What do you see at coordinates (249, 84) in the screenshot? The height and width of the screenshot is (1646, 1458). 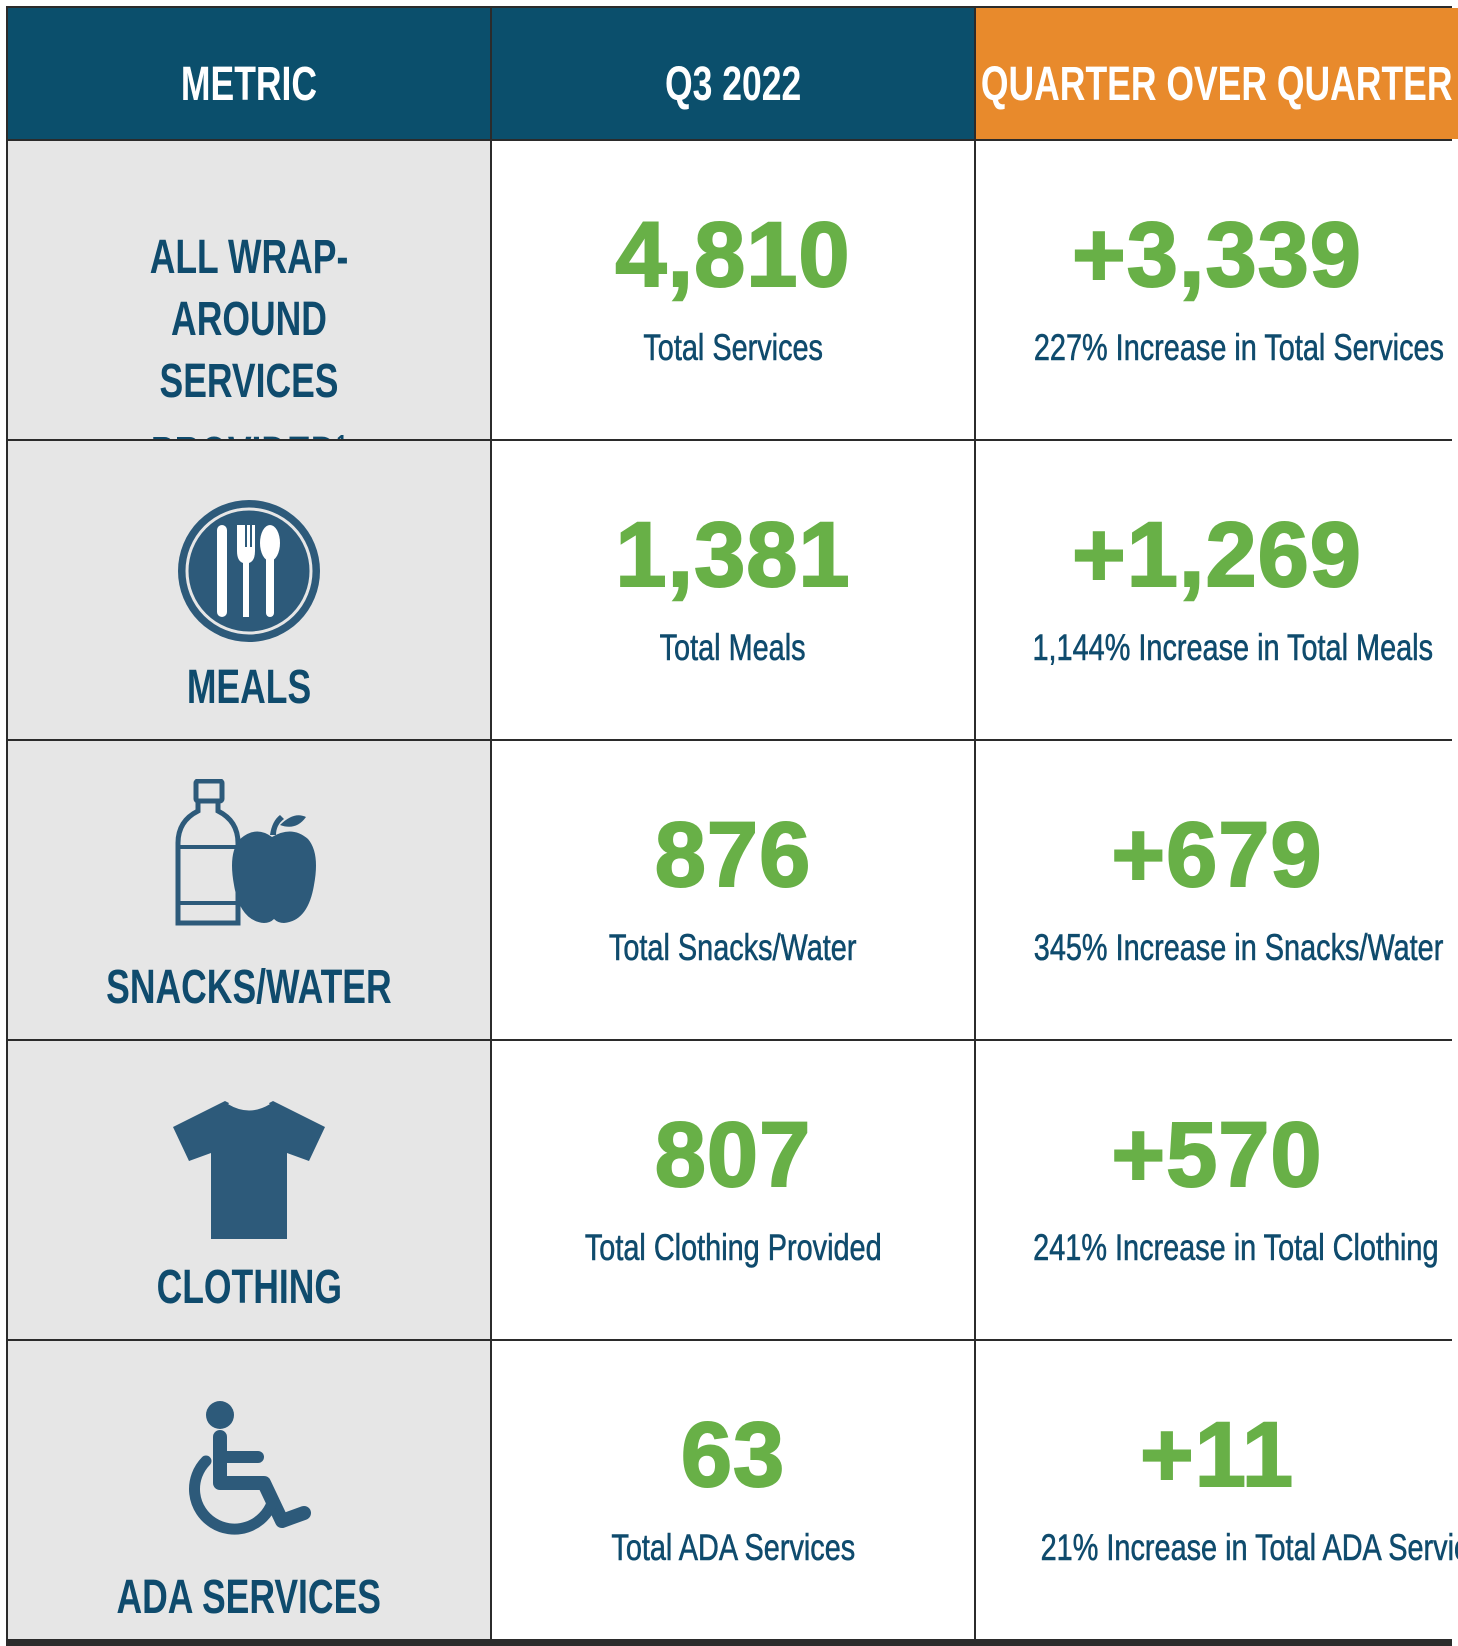 I see `header-text: METRIC` at bounding box center [249, 84].